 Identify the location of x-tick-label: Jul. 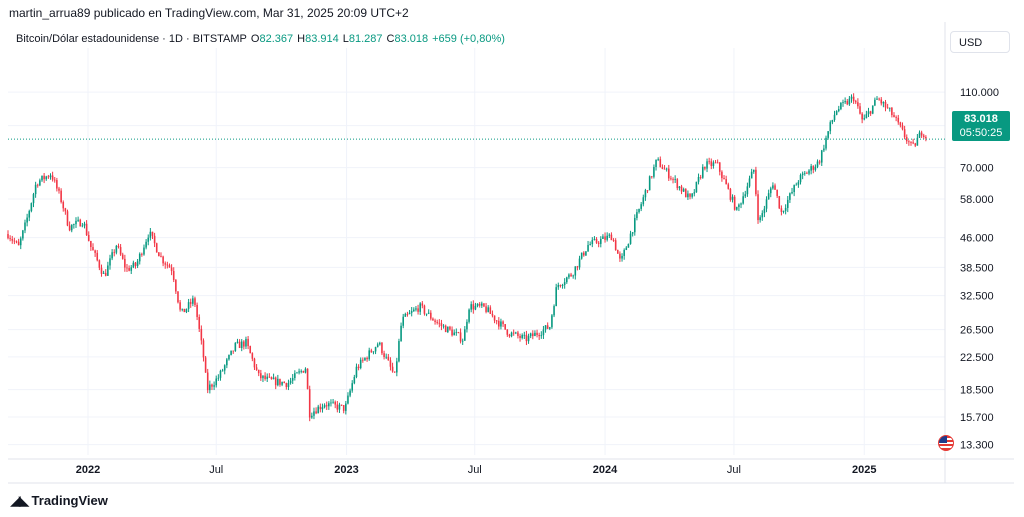
(475, 470).